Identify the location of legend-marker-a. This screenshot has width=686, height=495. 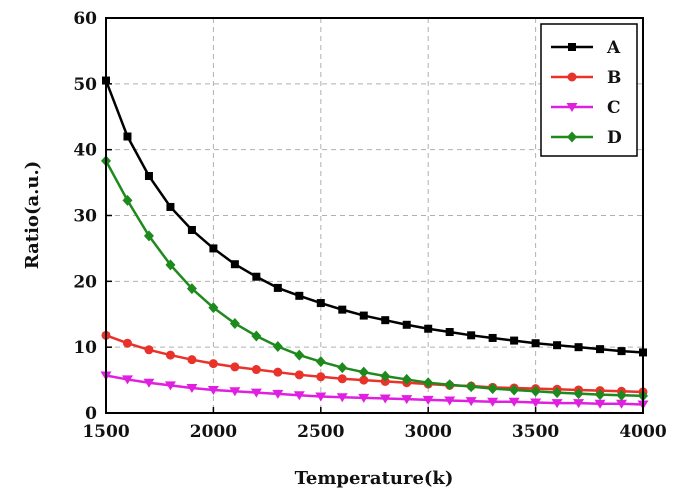
(572, 47).